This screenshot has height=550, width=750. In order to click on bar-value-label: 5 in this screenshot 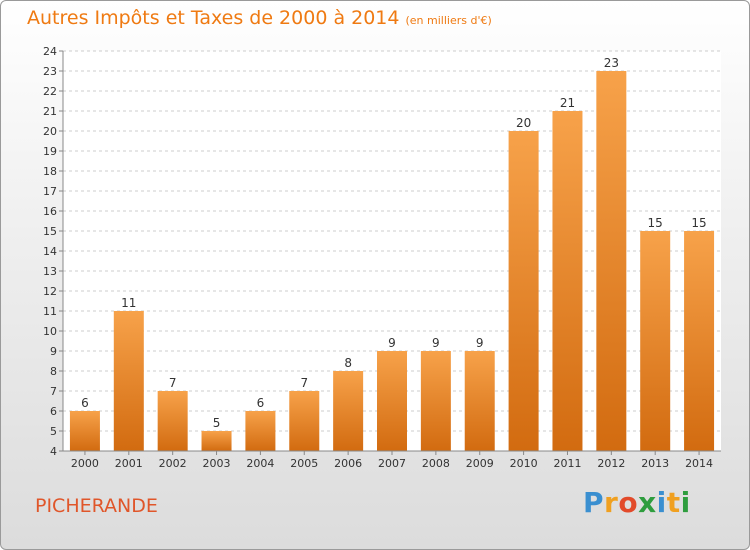, I will do `click(217, 423)`.